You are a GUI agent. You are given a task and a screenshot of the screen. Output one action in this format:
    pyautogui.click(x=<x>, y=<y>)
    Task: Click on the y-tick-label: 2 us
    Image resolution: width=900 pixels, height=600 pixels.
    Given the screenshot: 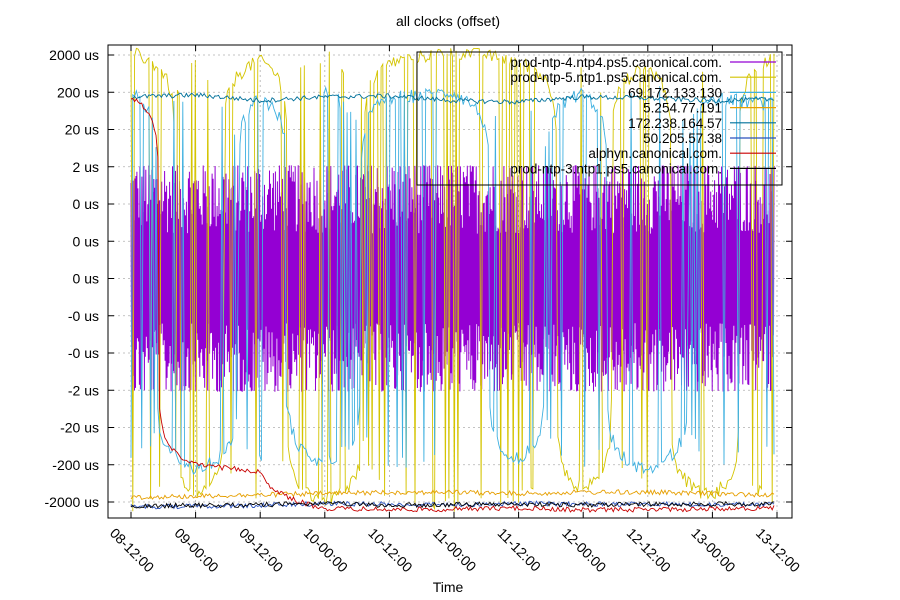 What is the action you would take?
    pyautogui.click(x=86, y=167)
    